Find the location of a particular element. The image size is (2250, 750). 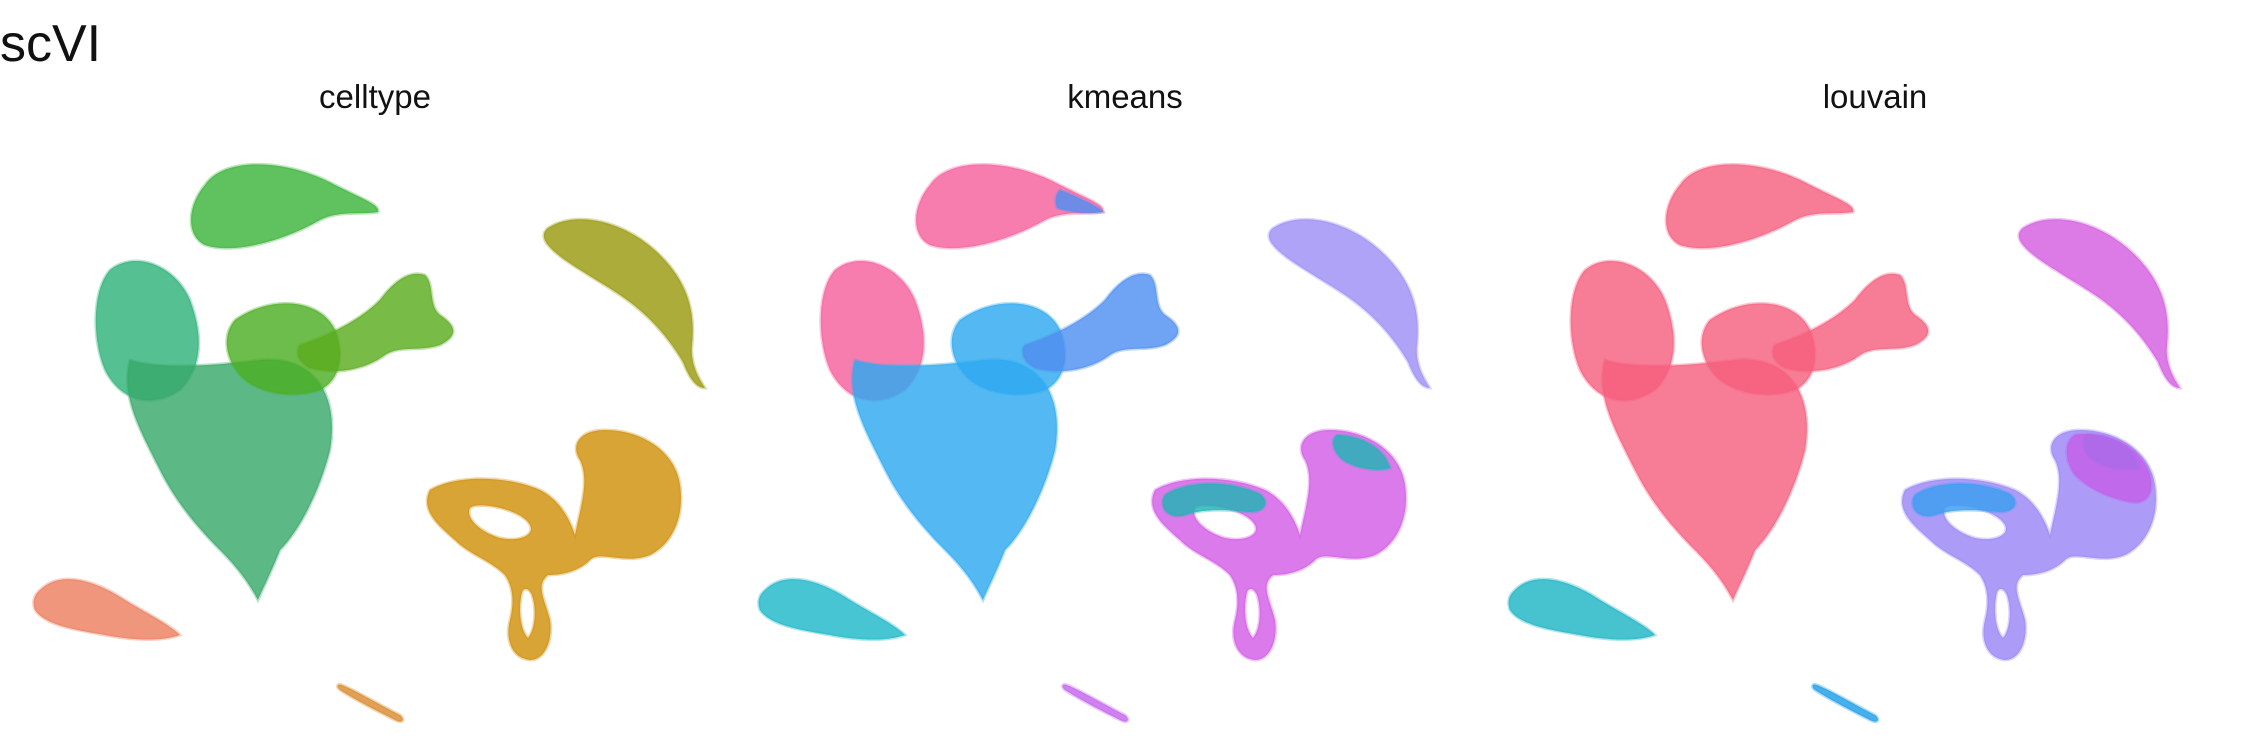

figure-title: scVI is located at coordinates (51, 44).